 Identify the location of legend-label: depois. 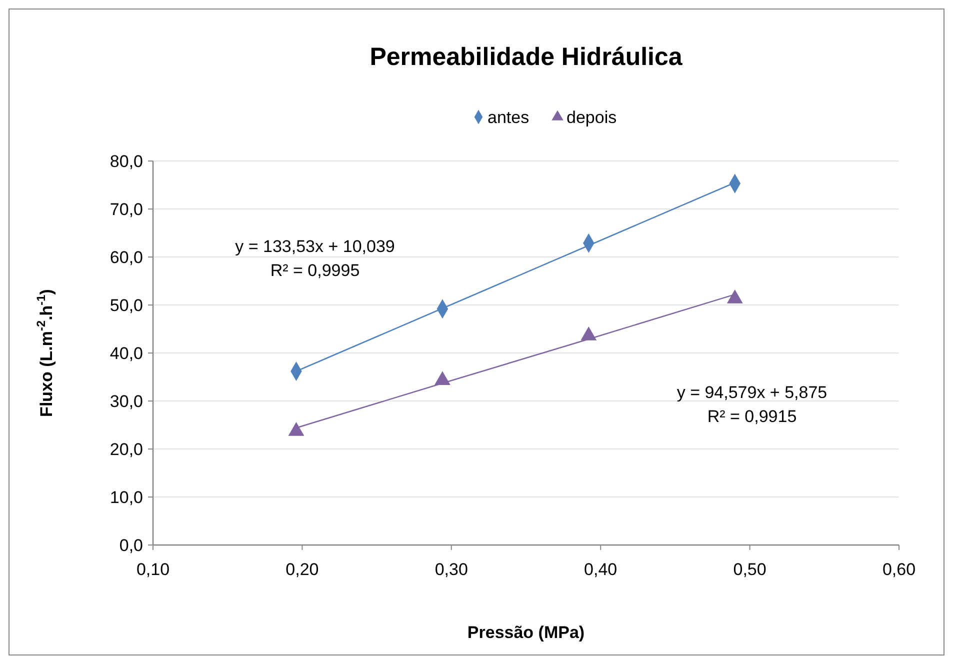
(591, 117).